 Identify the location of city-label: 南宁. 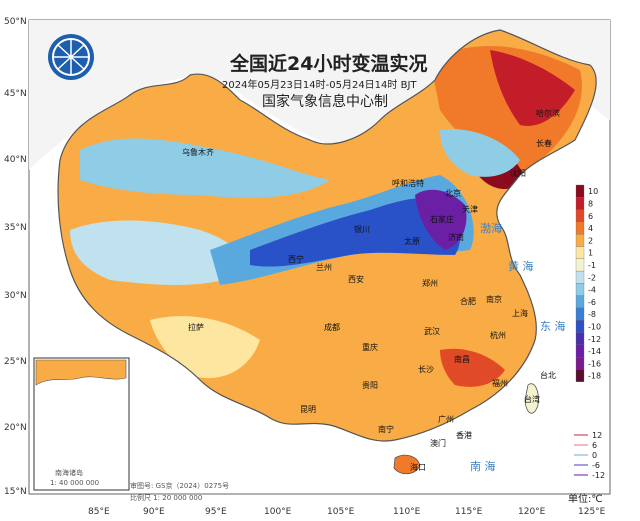
(386, 429).